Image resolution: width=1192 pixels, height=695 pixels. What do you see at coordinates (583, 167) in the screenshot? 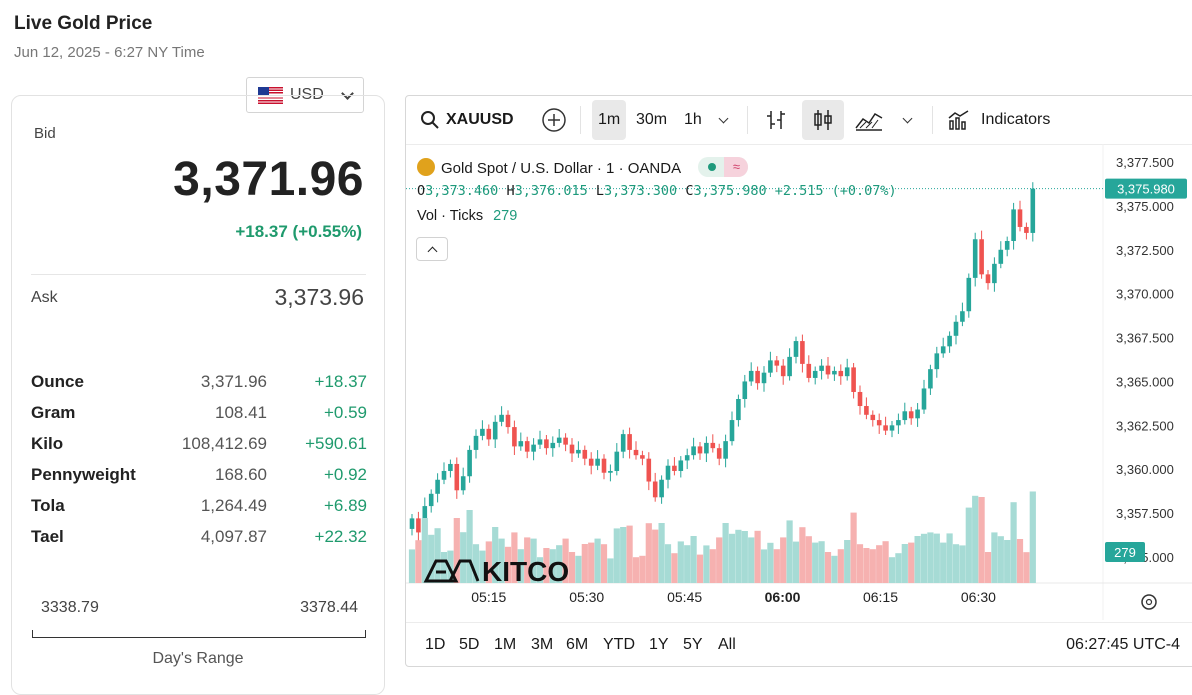
I see `chart-legend-title: Gold Spot / U.S. Dollar · 1 · OANDA ≈` at bounding box center [583, 167].